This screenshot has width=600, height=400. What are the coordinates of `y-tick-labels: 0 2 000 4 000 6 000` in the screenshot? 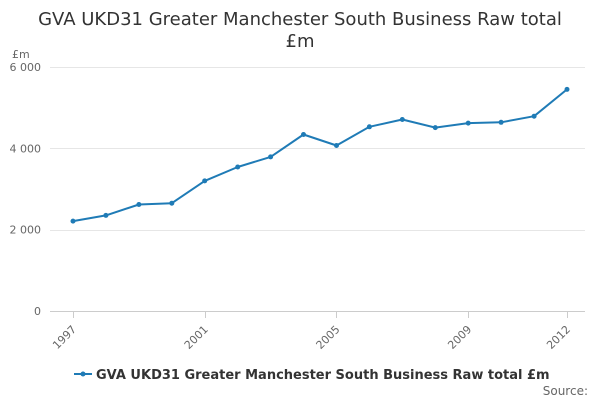 It's located at (26, 189).